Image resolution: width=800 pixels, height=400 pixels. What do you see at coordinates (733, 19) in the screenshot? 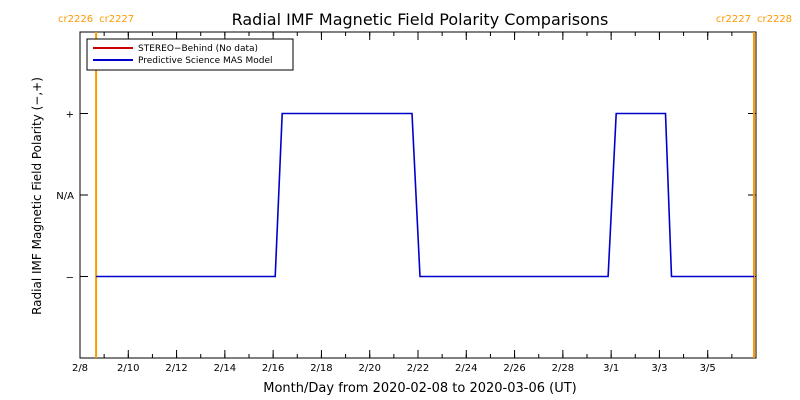
I see `carrington-label-before: cr2227` at bounding box center [733, 19].